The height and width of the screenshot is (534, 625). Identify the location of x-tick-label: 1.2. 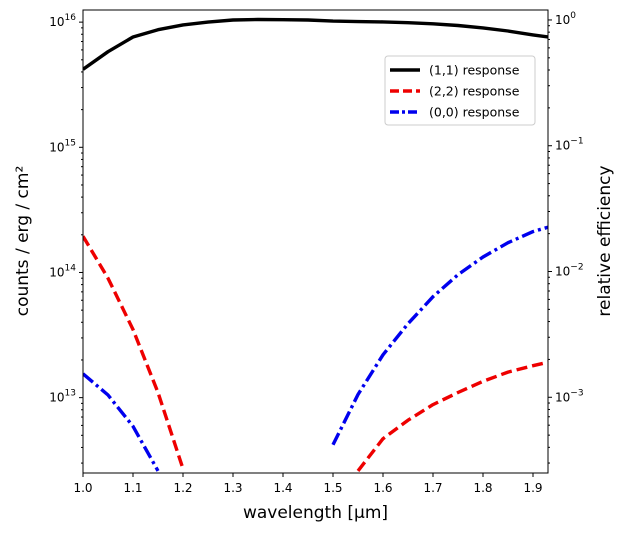
(182, 488).